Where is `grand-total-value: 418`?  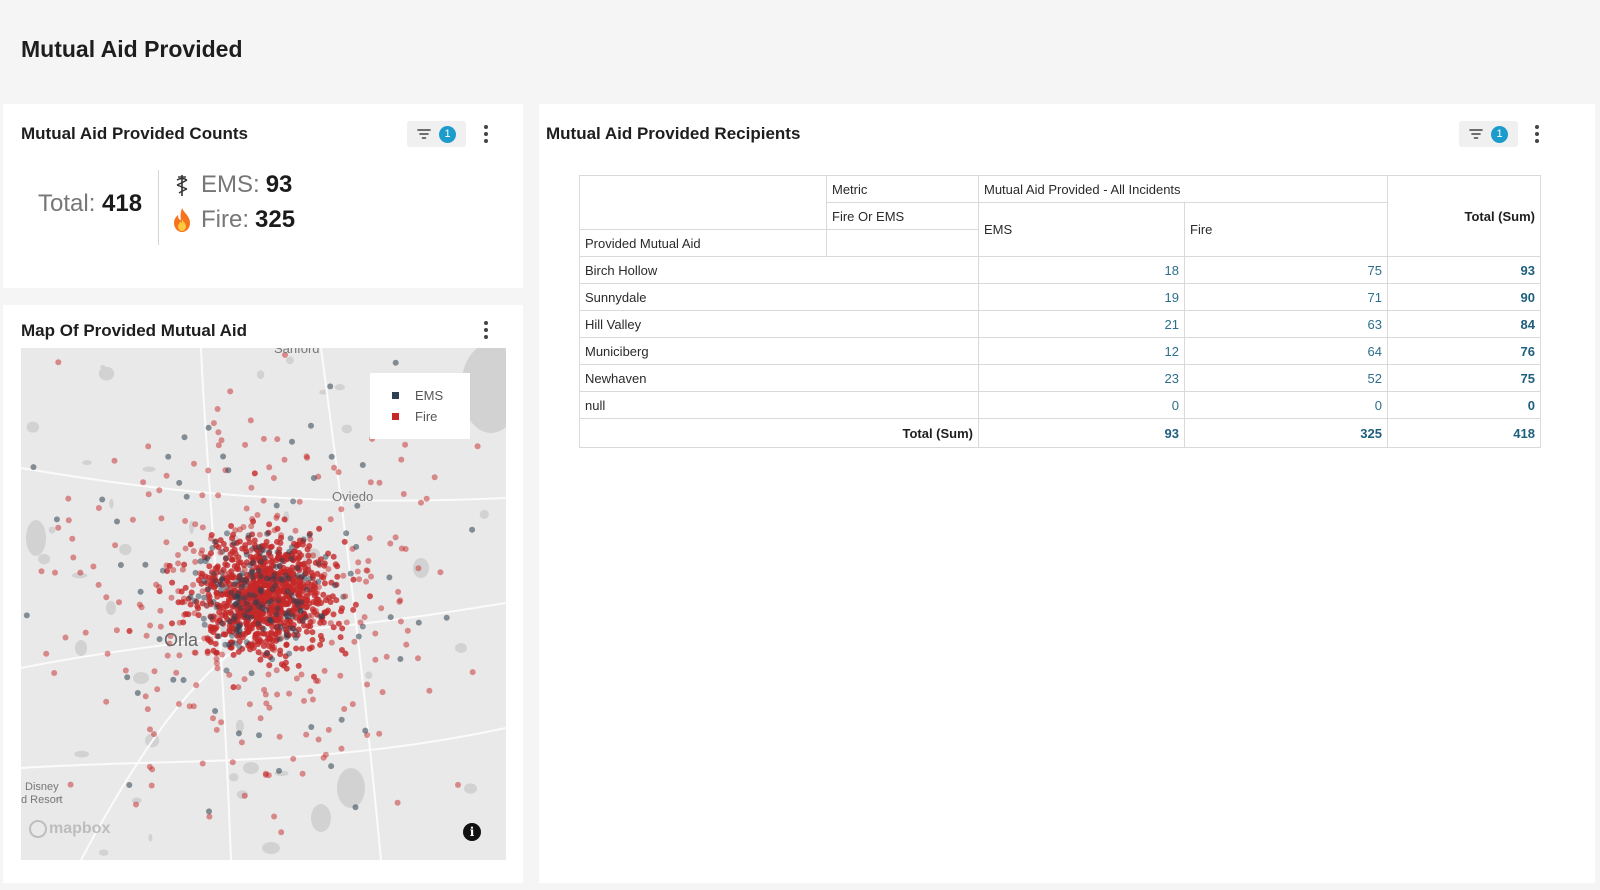
grand-total-value: 418 is located at coordinates (1464, 433).